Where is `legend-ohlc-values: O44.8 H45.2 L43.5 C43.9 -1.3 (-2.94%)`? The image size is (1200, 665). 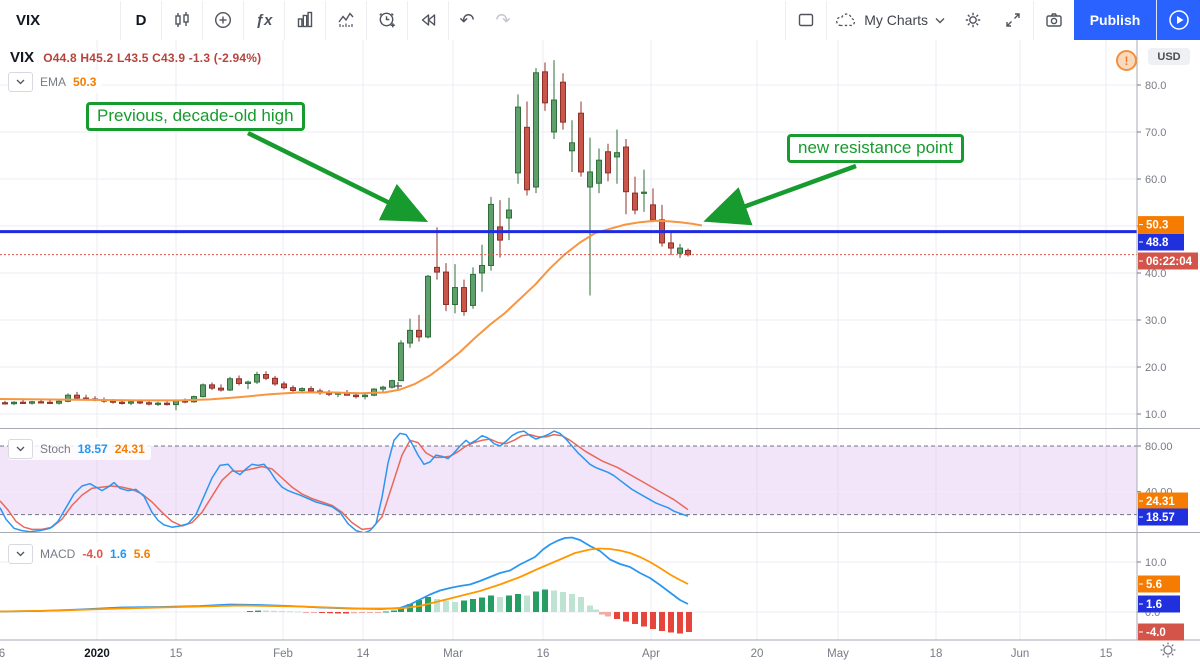
legend-ohlc-values: O44.8 H45.2 L43.5 C43.9 -1.3 (-2.94%) is located at coordinates (152, 58).